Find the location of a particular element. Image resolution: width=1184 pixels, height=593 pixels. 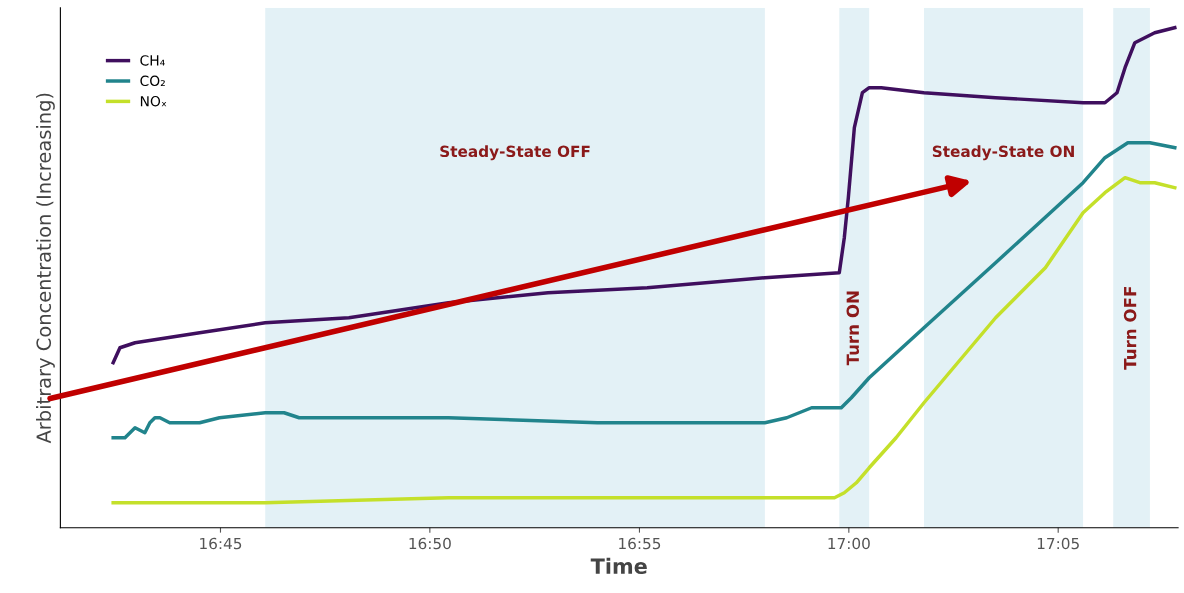

x-tick-label: 17:00 is located at coordinates (849, 543).